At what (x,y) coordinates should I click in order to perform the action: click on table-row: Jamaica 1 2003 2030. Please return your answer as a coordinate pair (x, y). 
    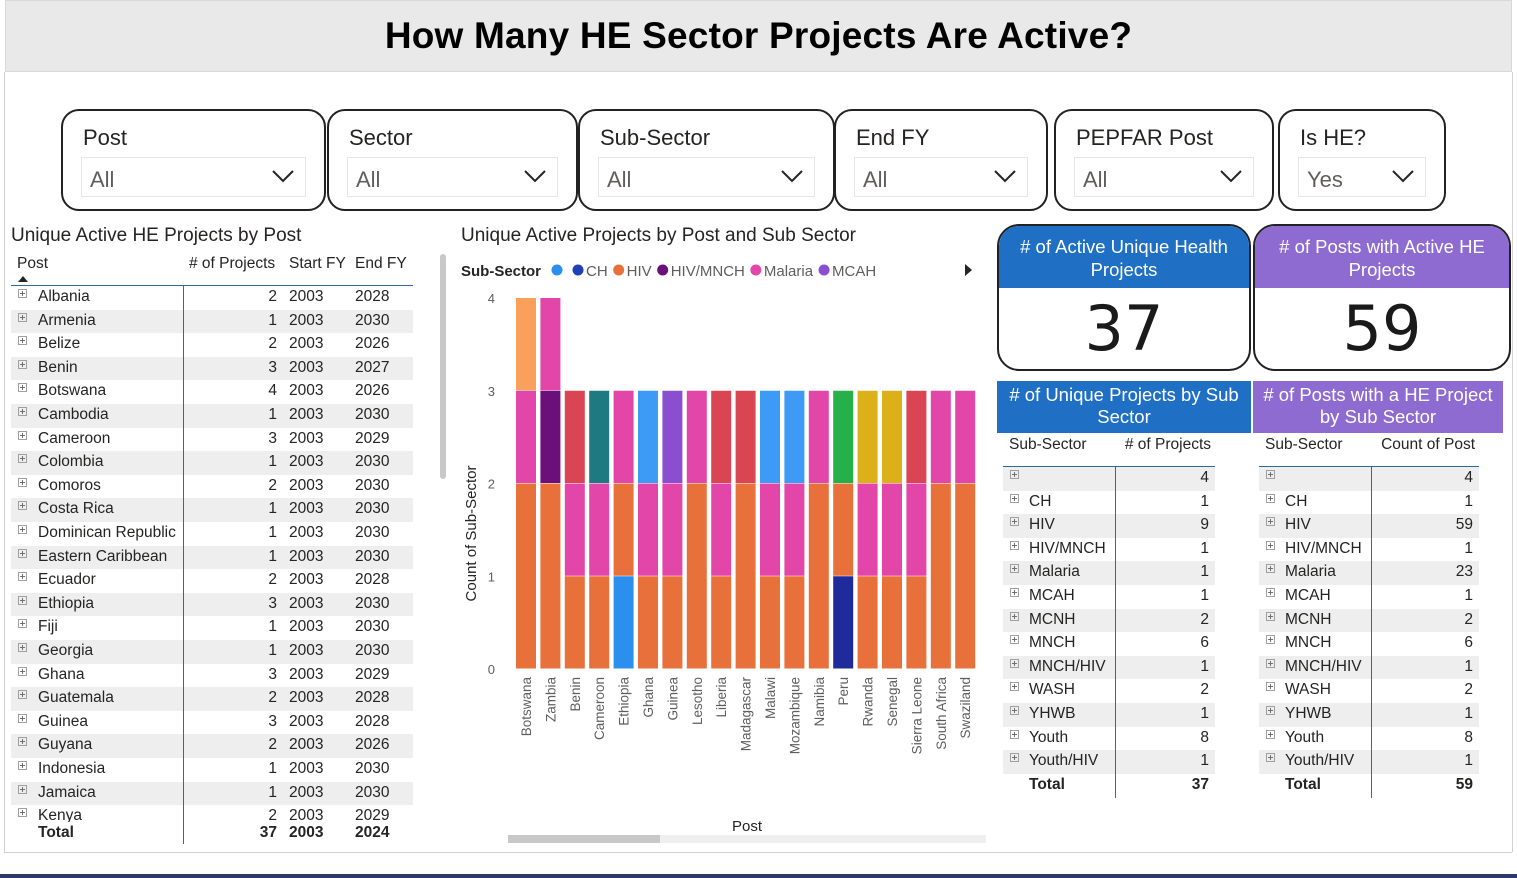
    Looking at the image, I should click on (212, 793).